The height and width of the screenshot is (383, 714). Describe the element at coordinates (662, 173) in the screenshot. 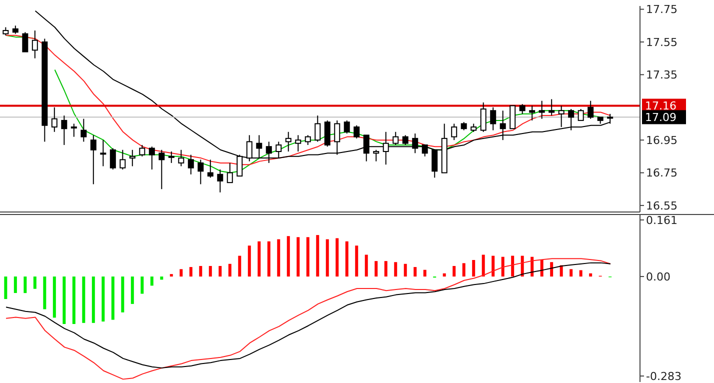

I see `y-tick-label: 16.75` at that location.